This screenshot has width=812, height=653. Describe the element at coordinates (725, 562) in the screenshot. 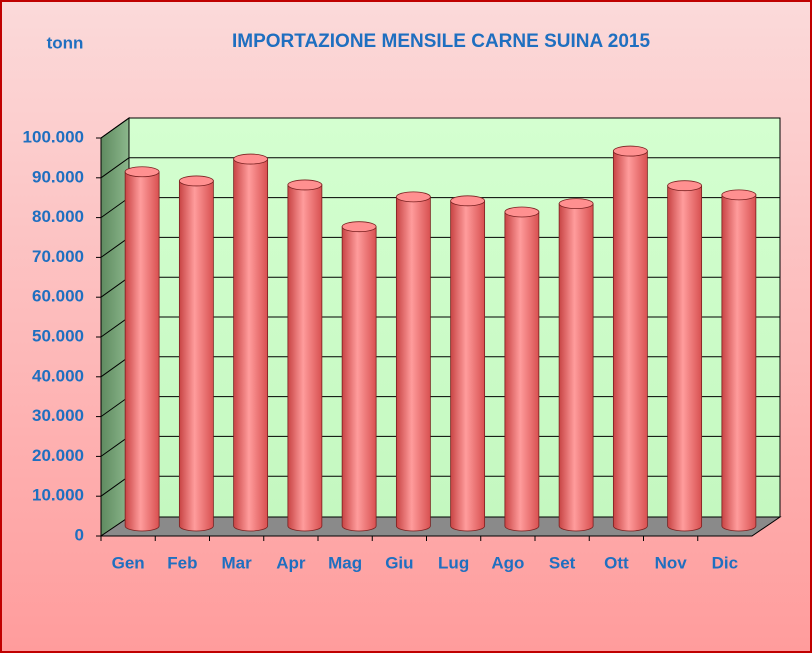

I see `x-tick-label: Dic` at that location.